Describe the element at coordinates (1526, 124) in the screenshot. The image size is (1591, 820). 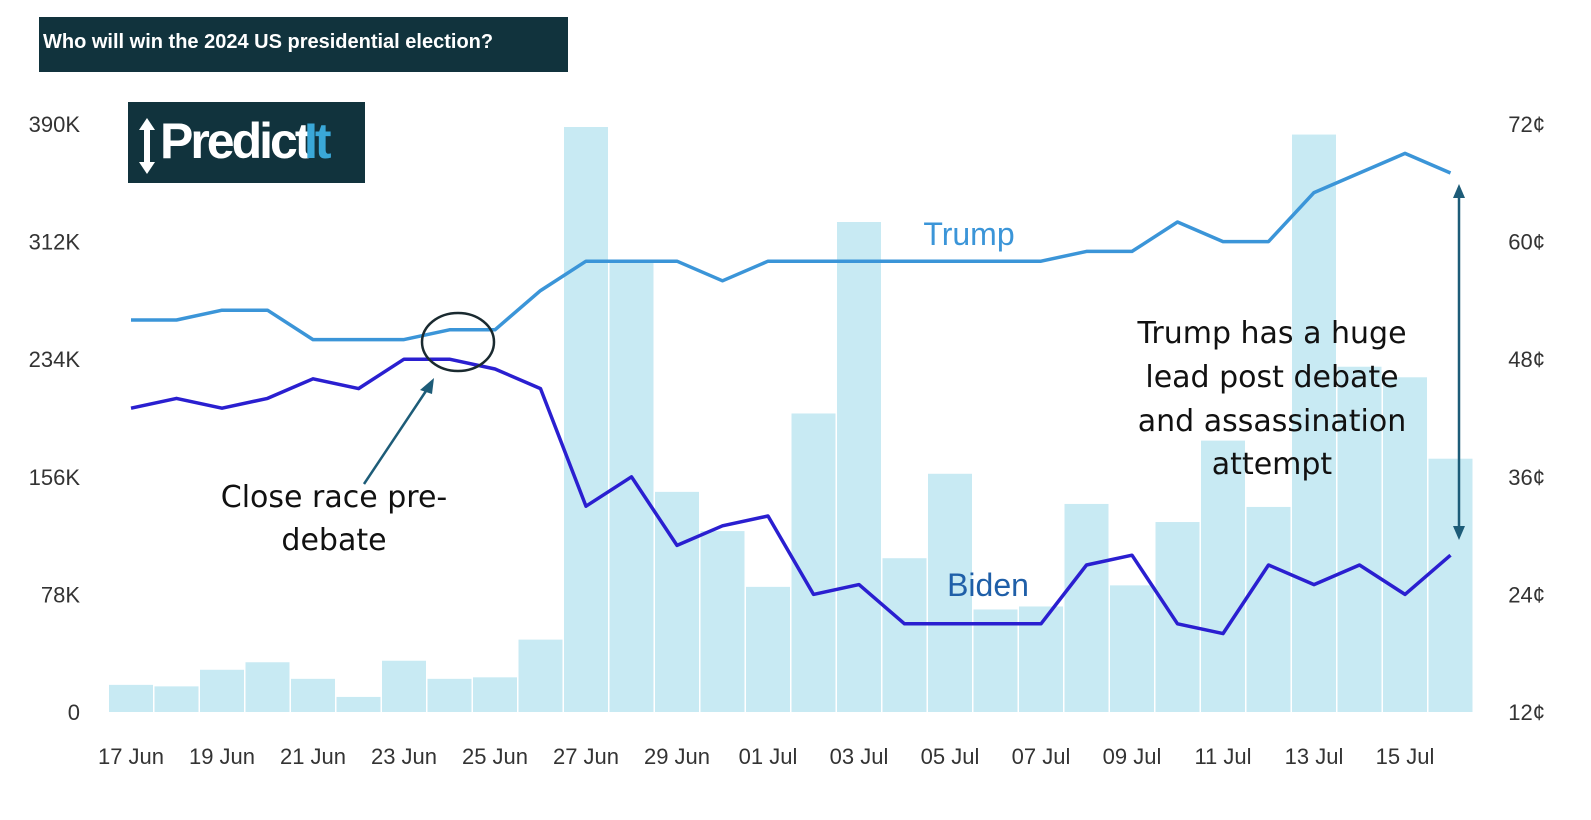
I see `right-axis-tick-label: 72¢` at that location.